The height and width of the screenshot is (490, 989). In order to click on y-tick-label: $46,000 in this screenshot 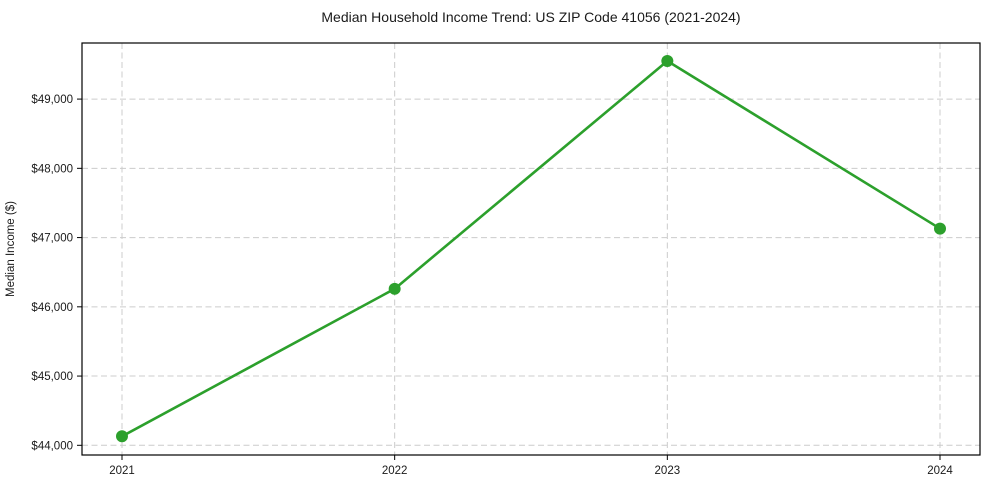, I will do `click(52, 308)`.